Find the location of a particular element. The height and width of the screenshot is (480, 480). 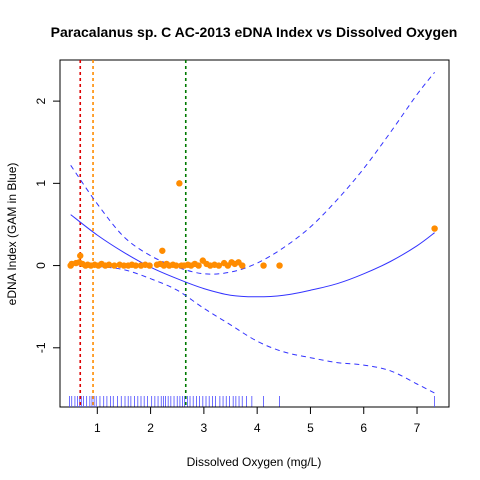

x-tick-label: 6 is located at coordinates (363, 428).